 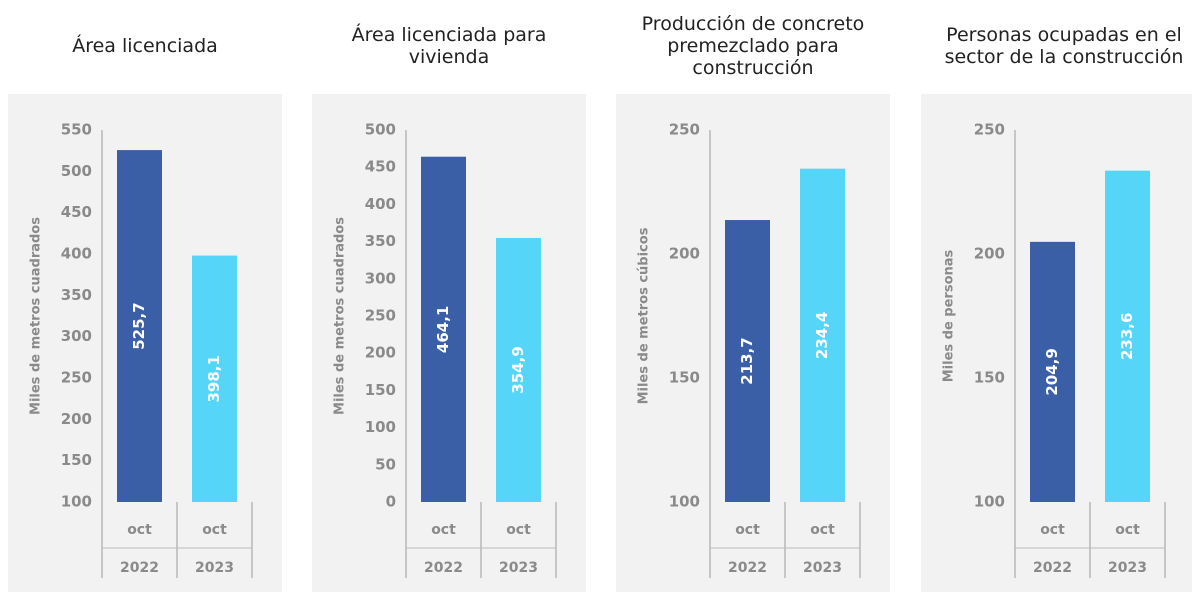 What do you see at coordinates (449, 46) in the screenshot?
I see `chart-title: Área licenciada para vivienda` at bounding box center [449, 46].